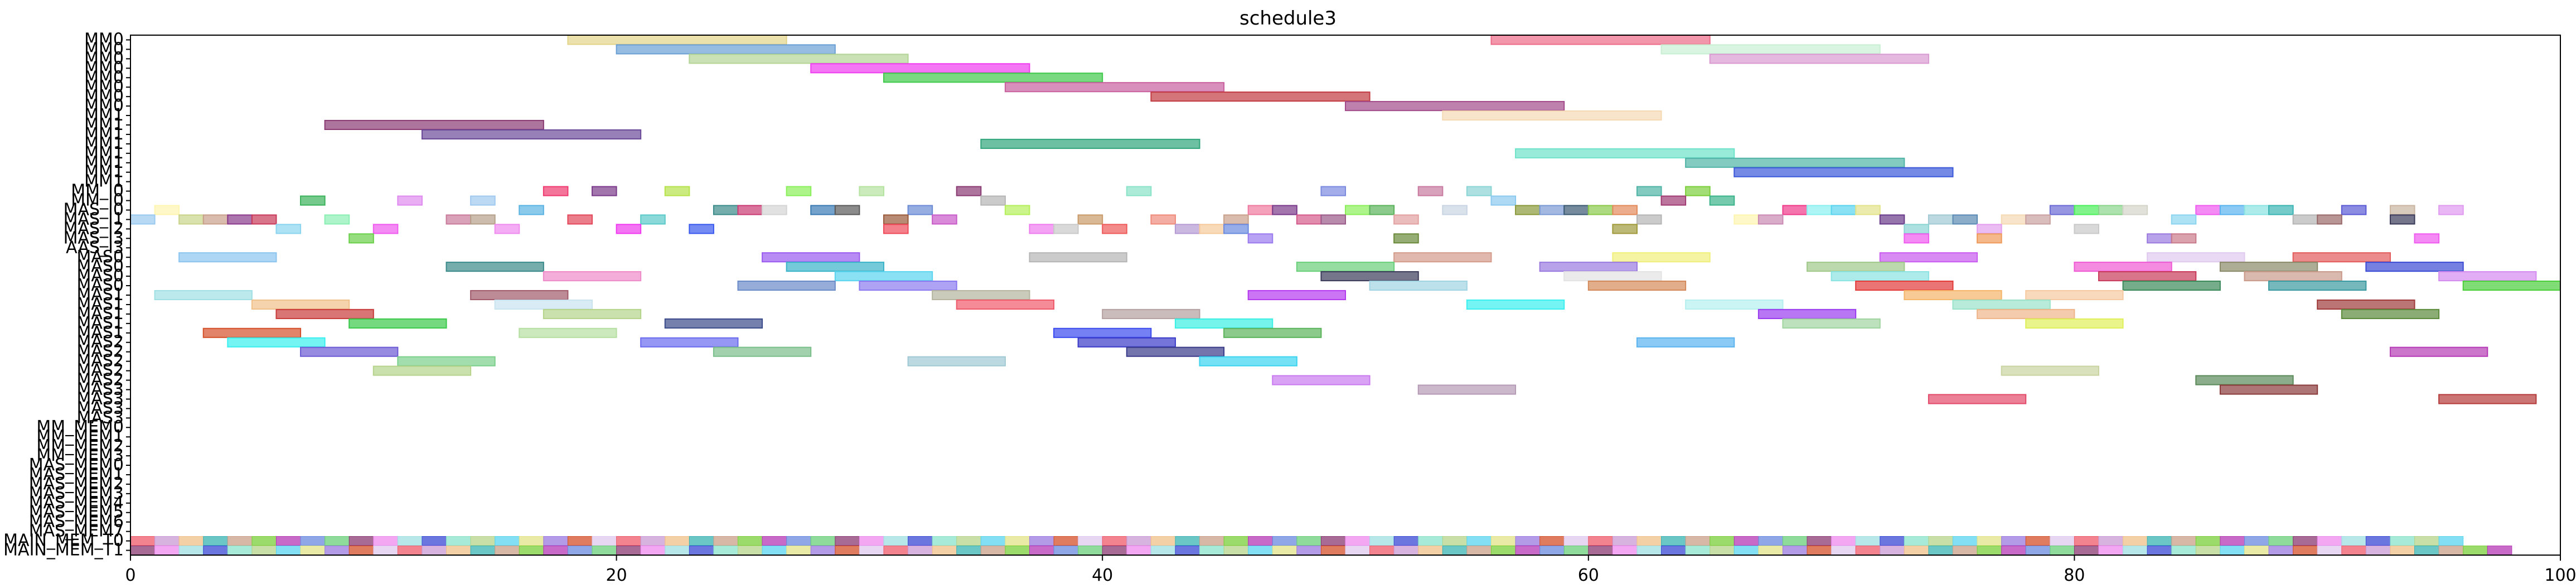 This screenshot has height=588, width=2576. Describe the element at coordinates (100, 361) in the screenshot. I see `y-tick-label: MAS2` at that location.